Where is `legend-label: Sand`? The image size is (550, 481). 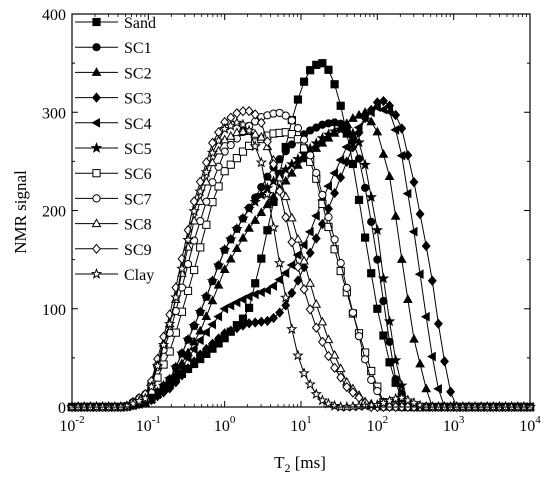 legend-label: Sand is located at coordinates (140, 23).